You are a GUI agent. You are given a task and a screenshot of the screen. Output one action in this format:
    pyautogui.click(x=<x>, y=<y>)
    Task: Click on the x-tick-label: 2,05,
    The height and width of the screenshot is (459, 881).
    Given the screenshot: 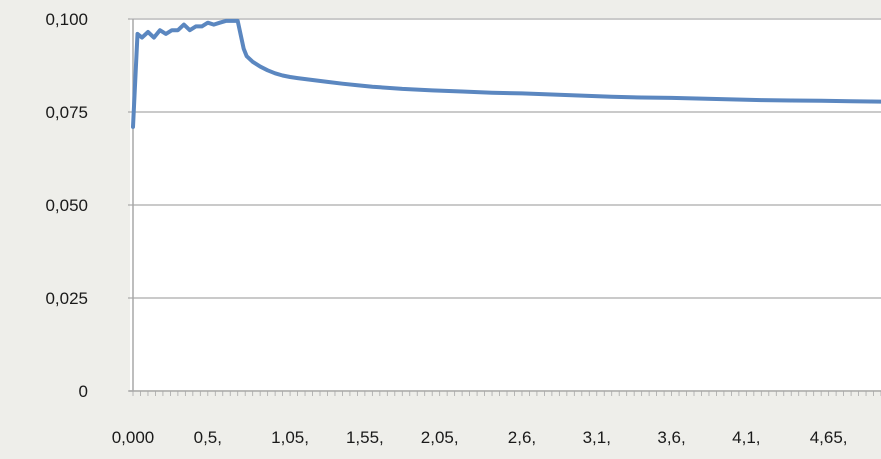 What is the action you would take?
    pyautogui.click(x=440, y=437)
    